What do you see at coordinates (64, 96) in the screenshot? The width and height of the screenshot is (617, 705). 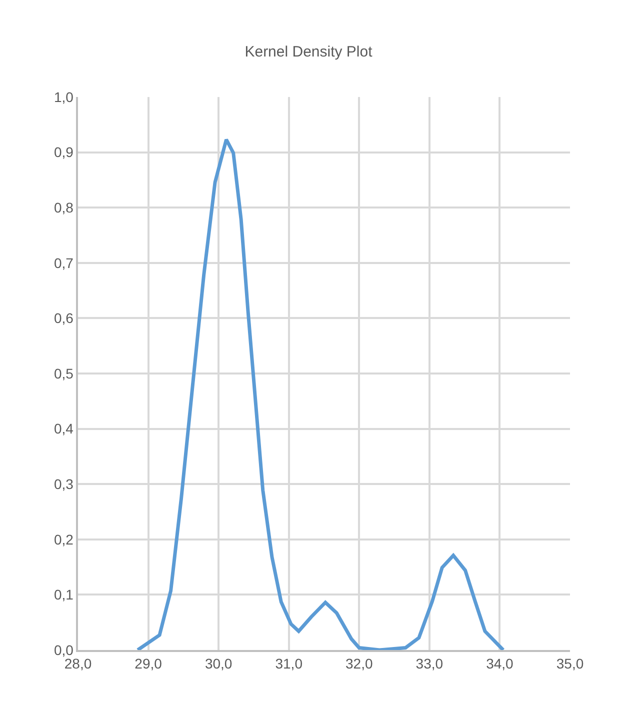 I see `y-tick-label: 1,0` at bounding box center [64, 96].